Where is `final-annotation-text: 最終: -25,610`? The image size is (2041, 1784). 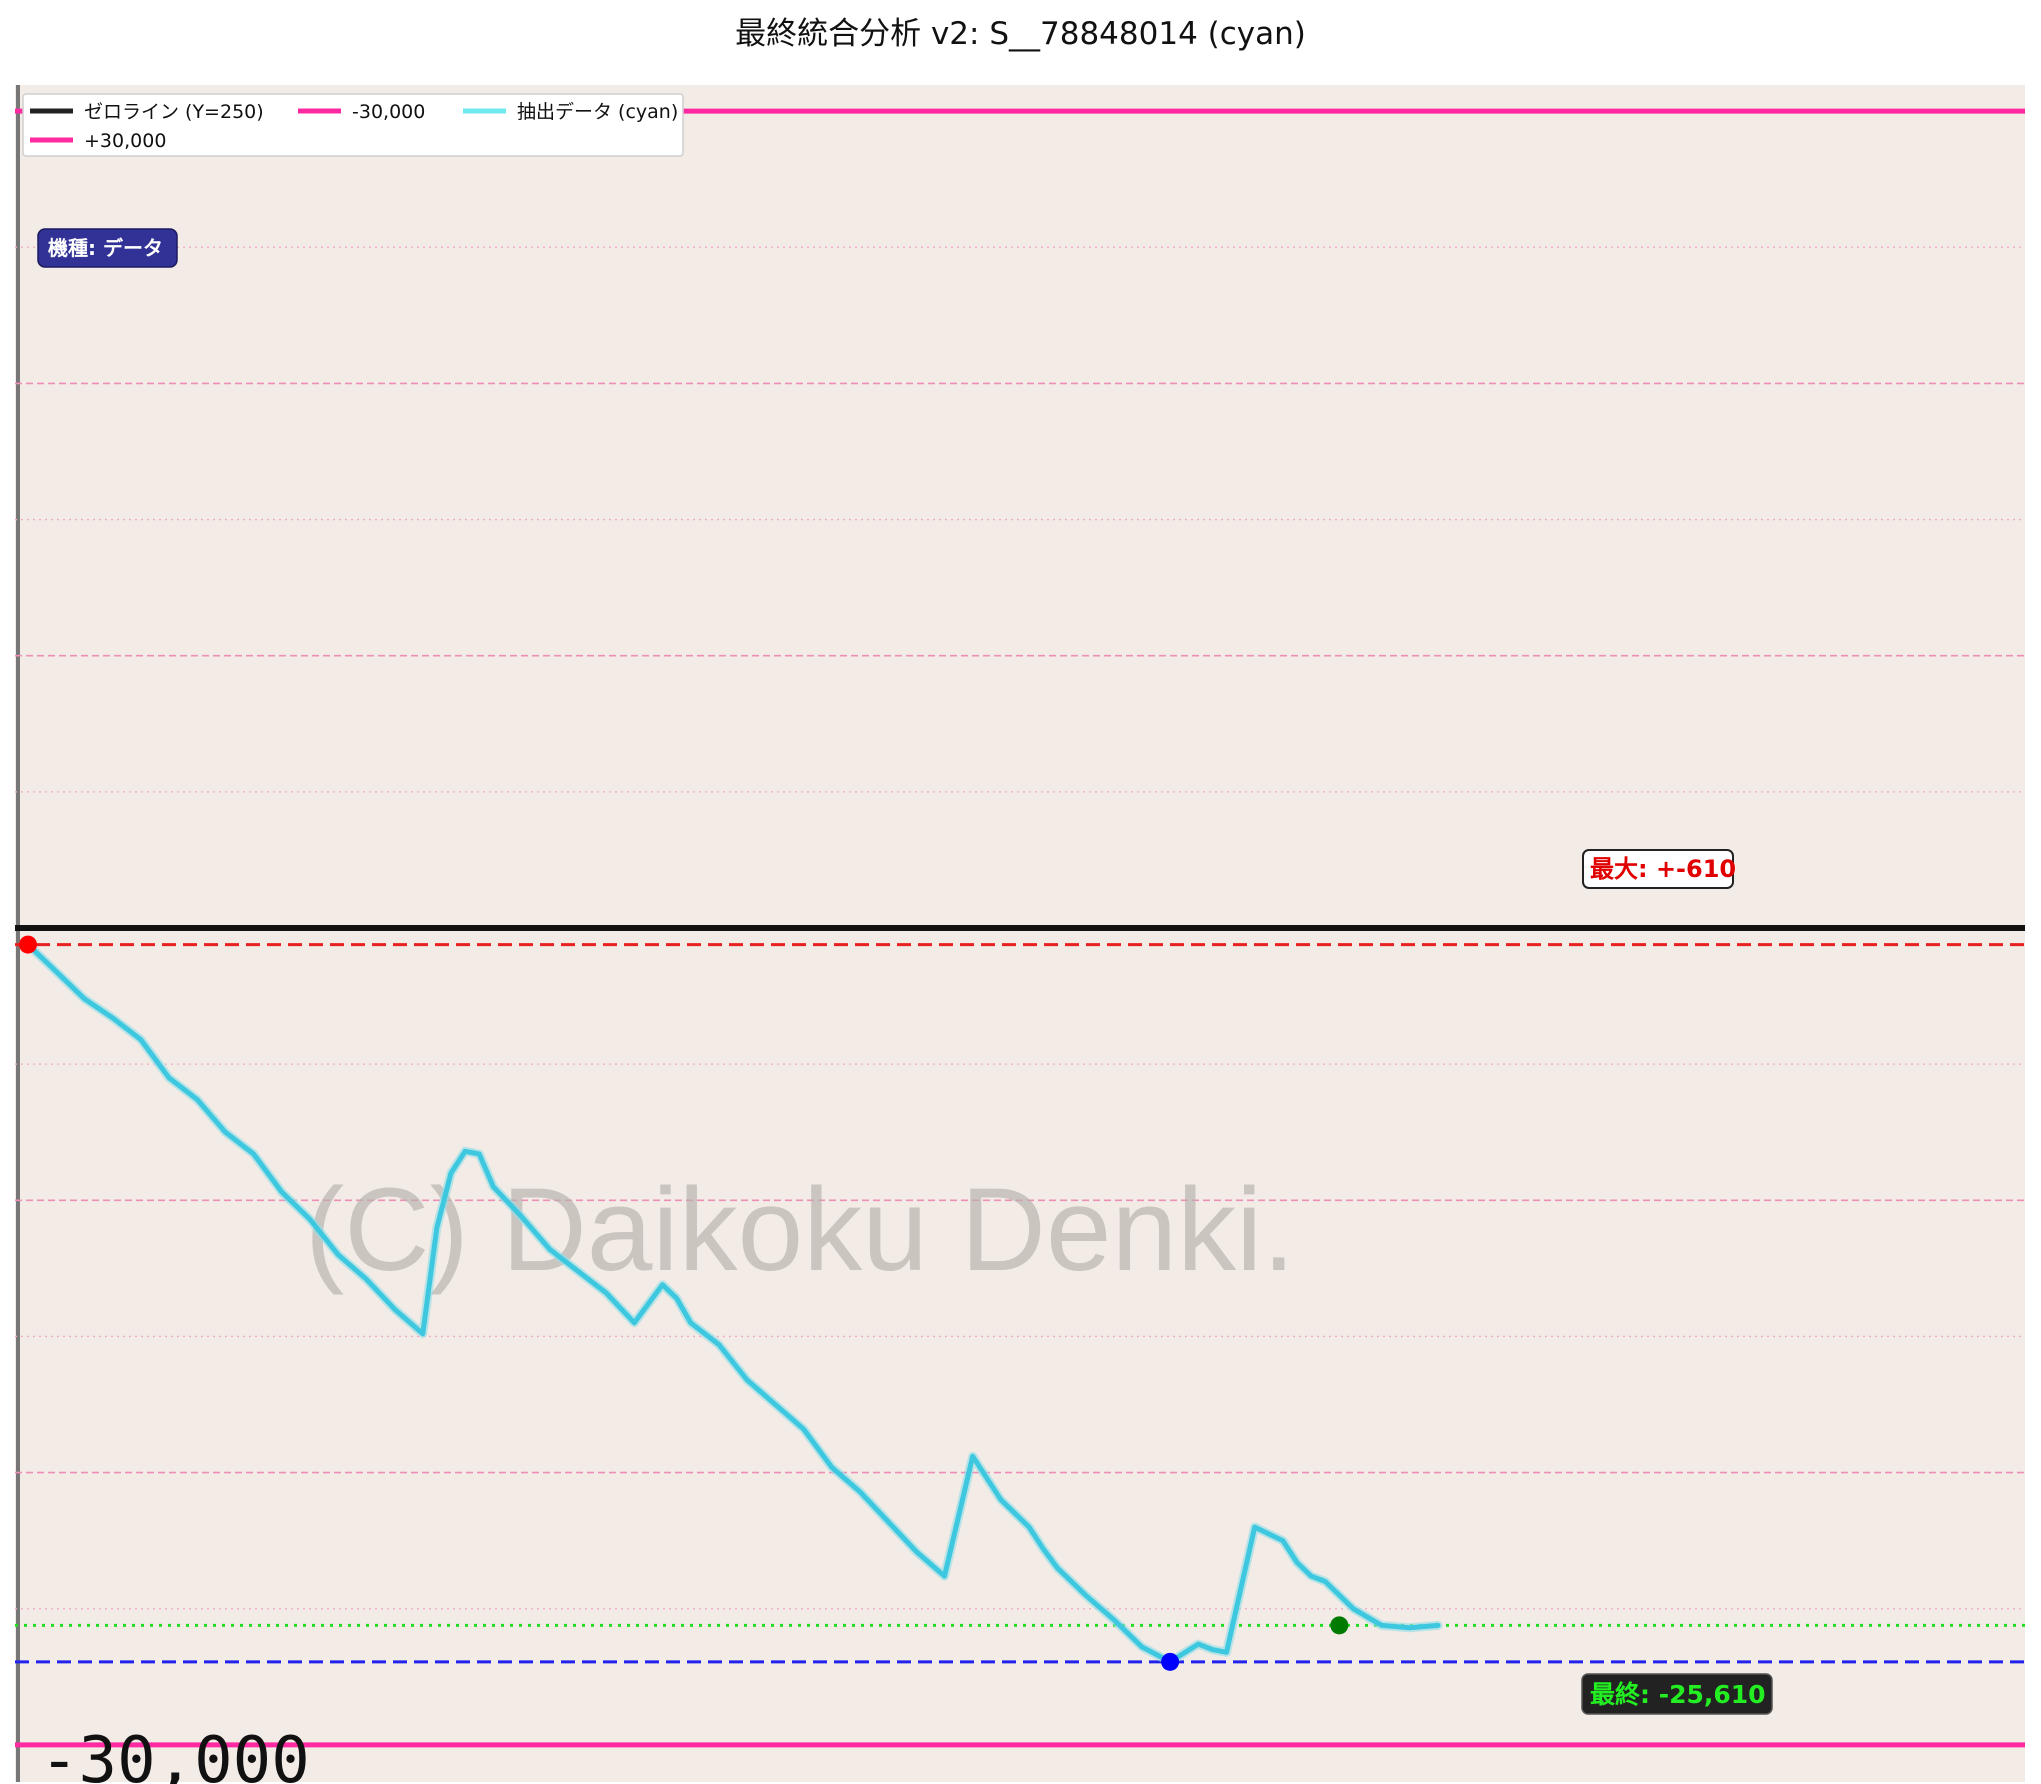 final-annotation-text: 最終: -25,610 is located at coordinates (1678, 1694).